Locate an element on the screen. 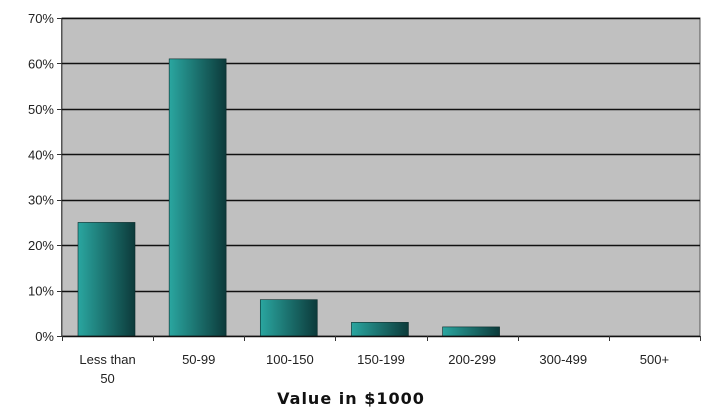  y-tick-label: 50% is located at coordinates (41, 109).